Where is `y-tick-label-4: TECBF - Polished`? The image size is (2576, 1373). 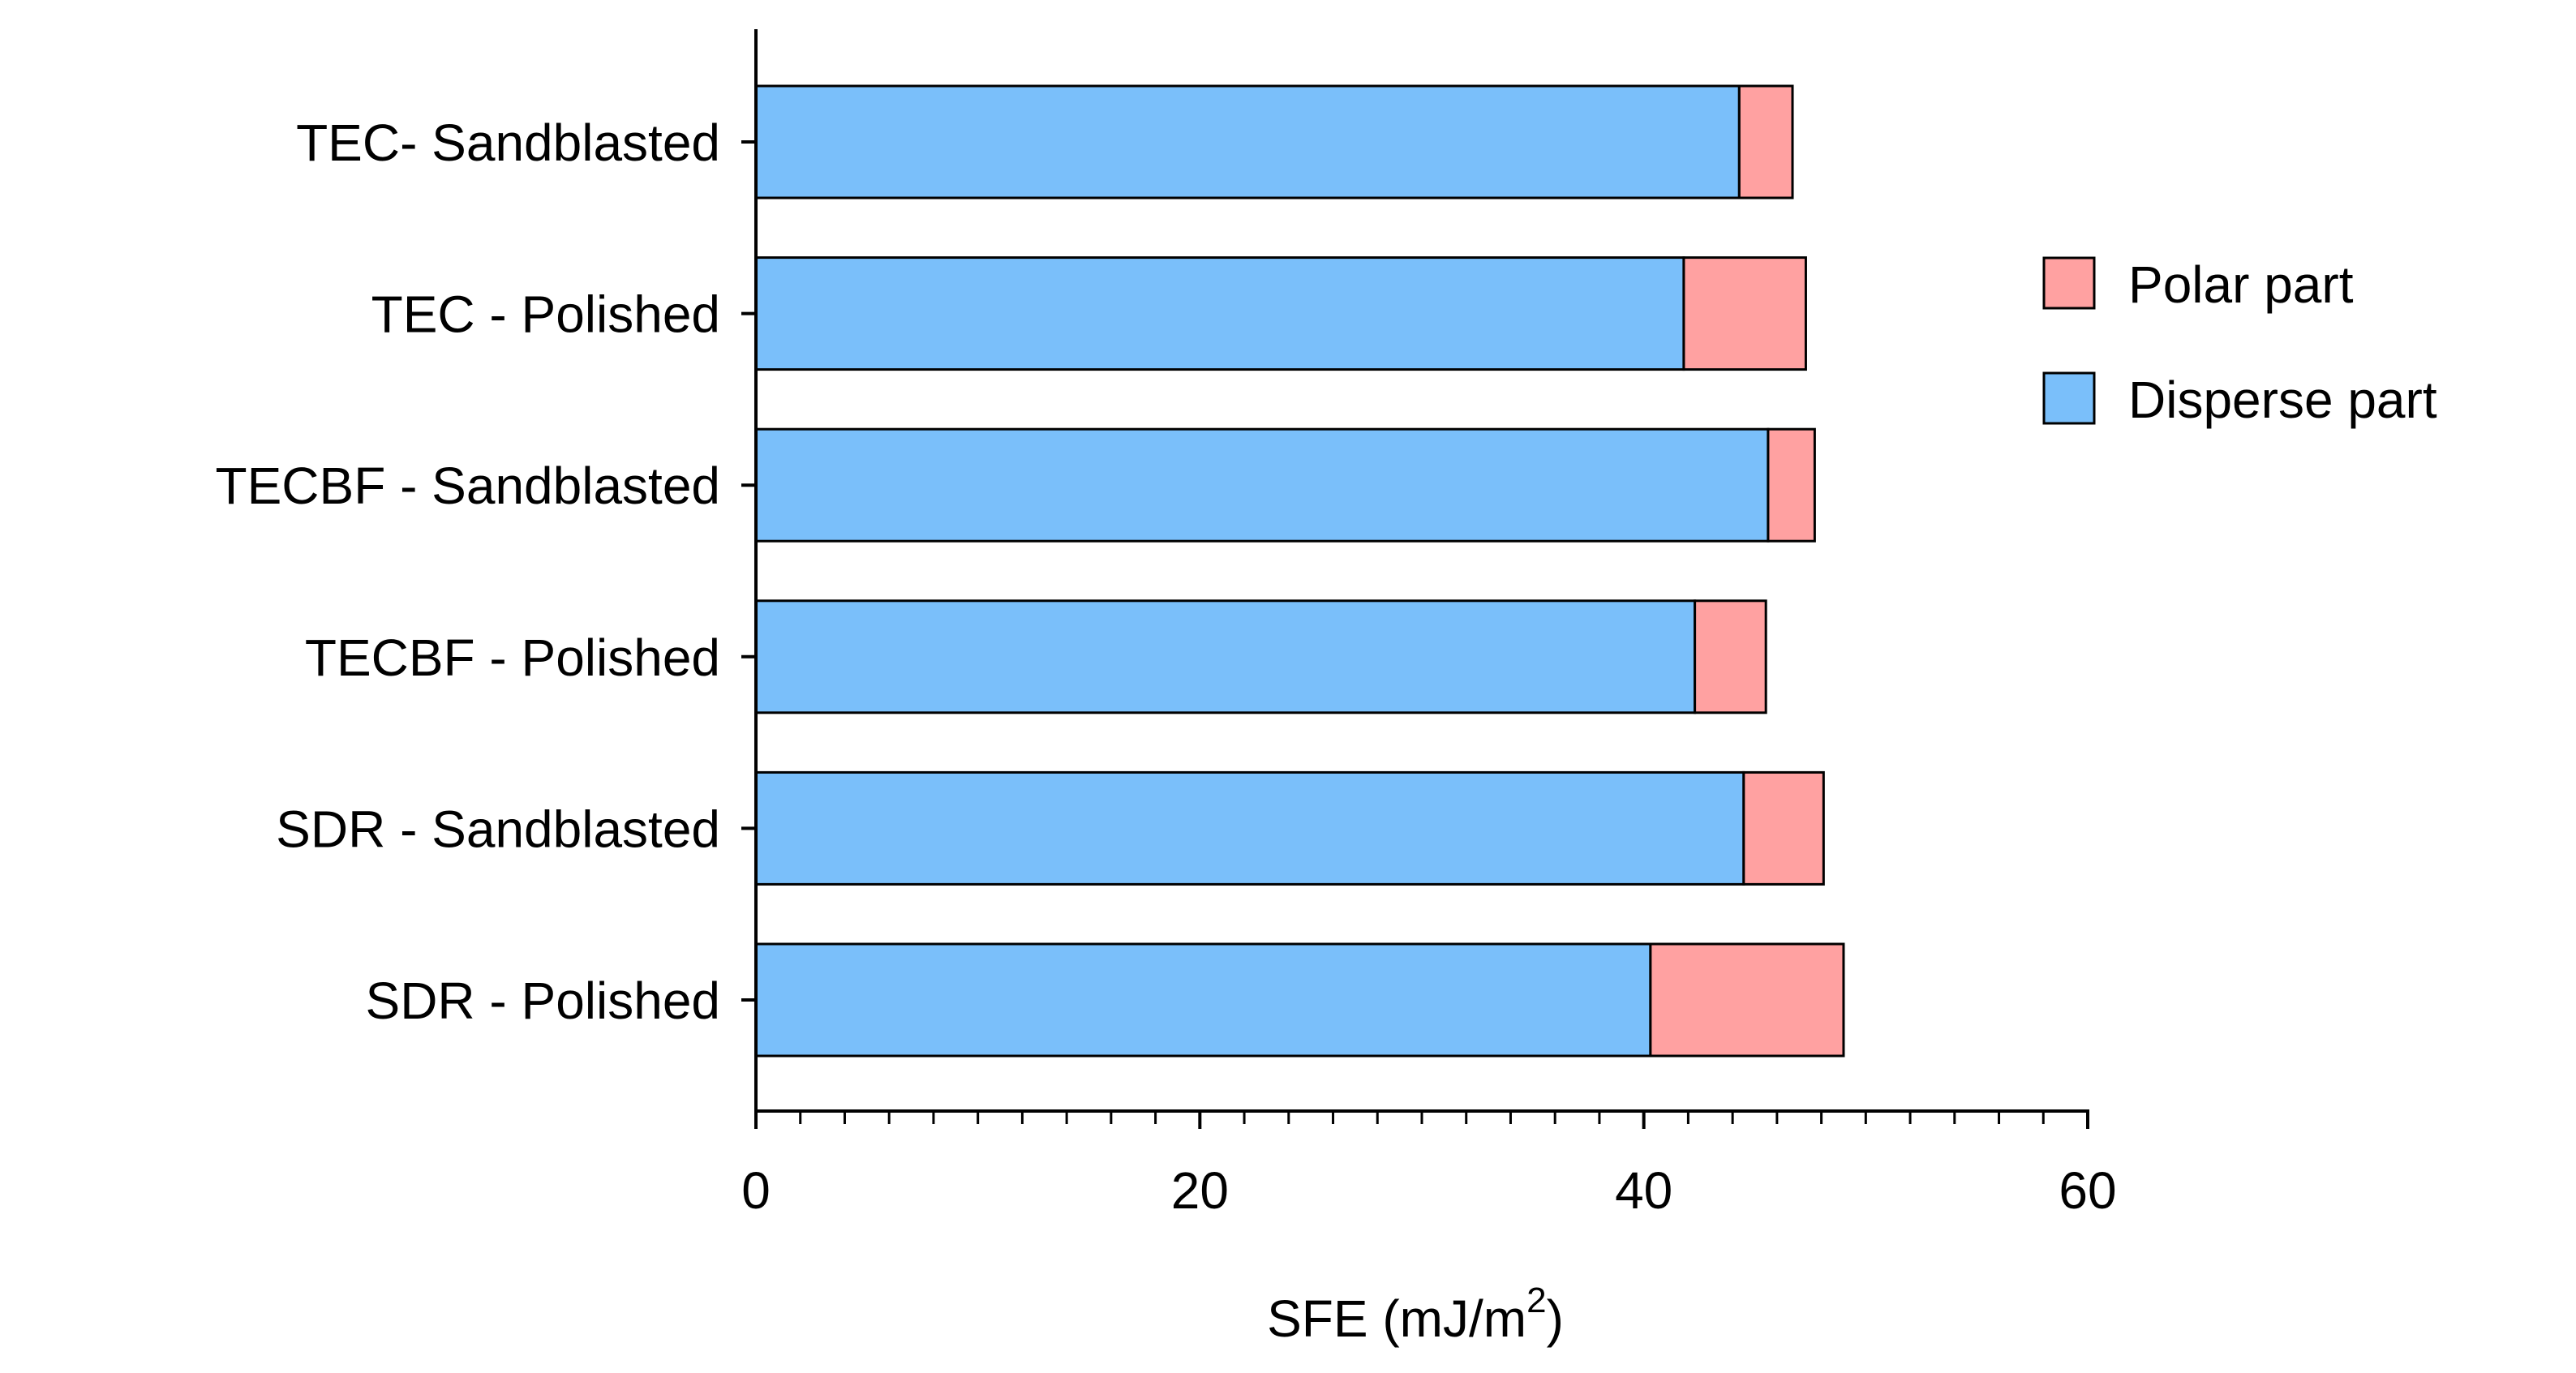 y-tick-label-4: TECBF - Polished is located at coordinates (512, 658).